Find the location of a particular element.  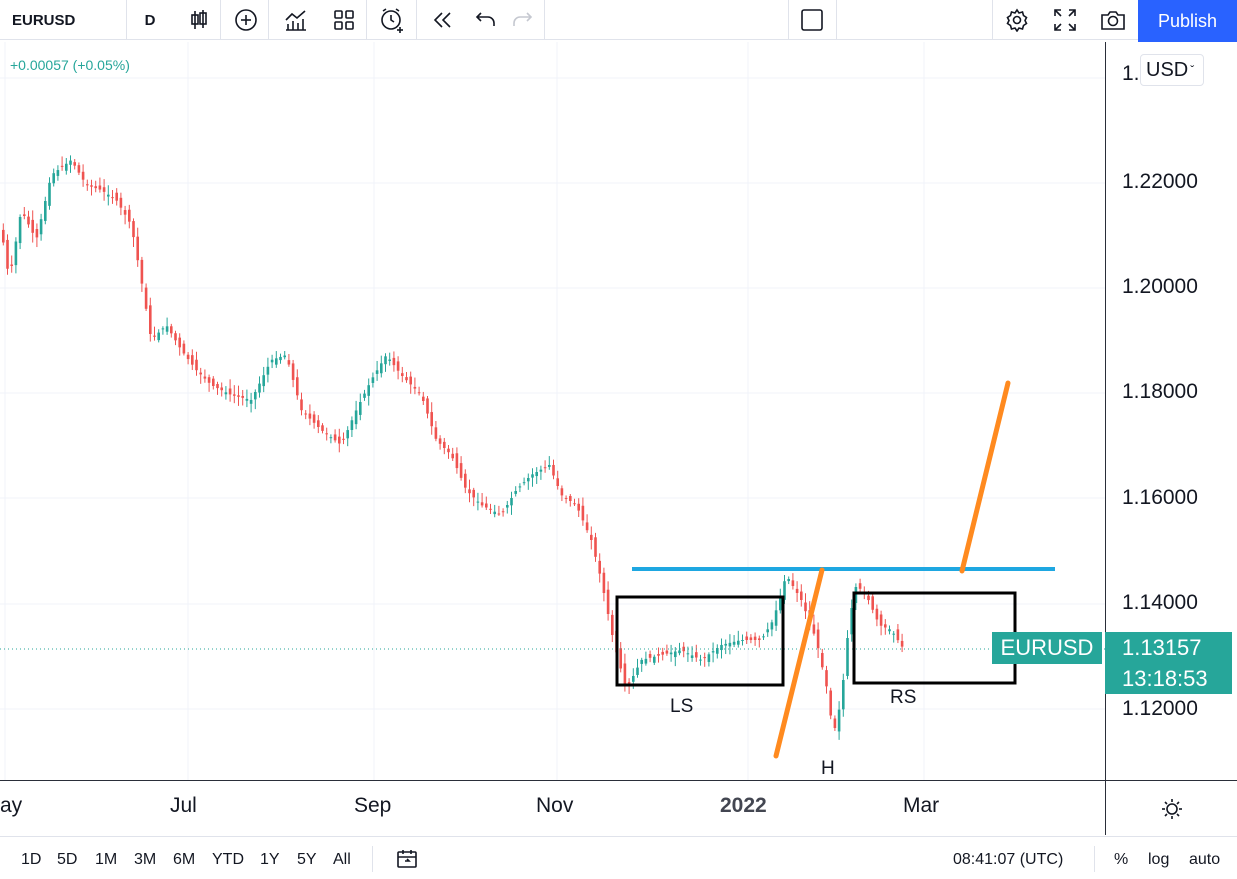

publish-button: Publish is located at coordinates (1187, 21).